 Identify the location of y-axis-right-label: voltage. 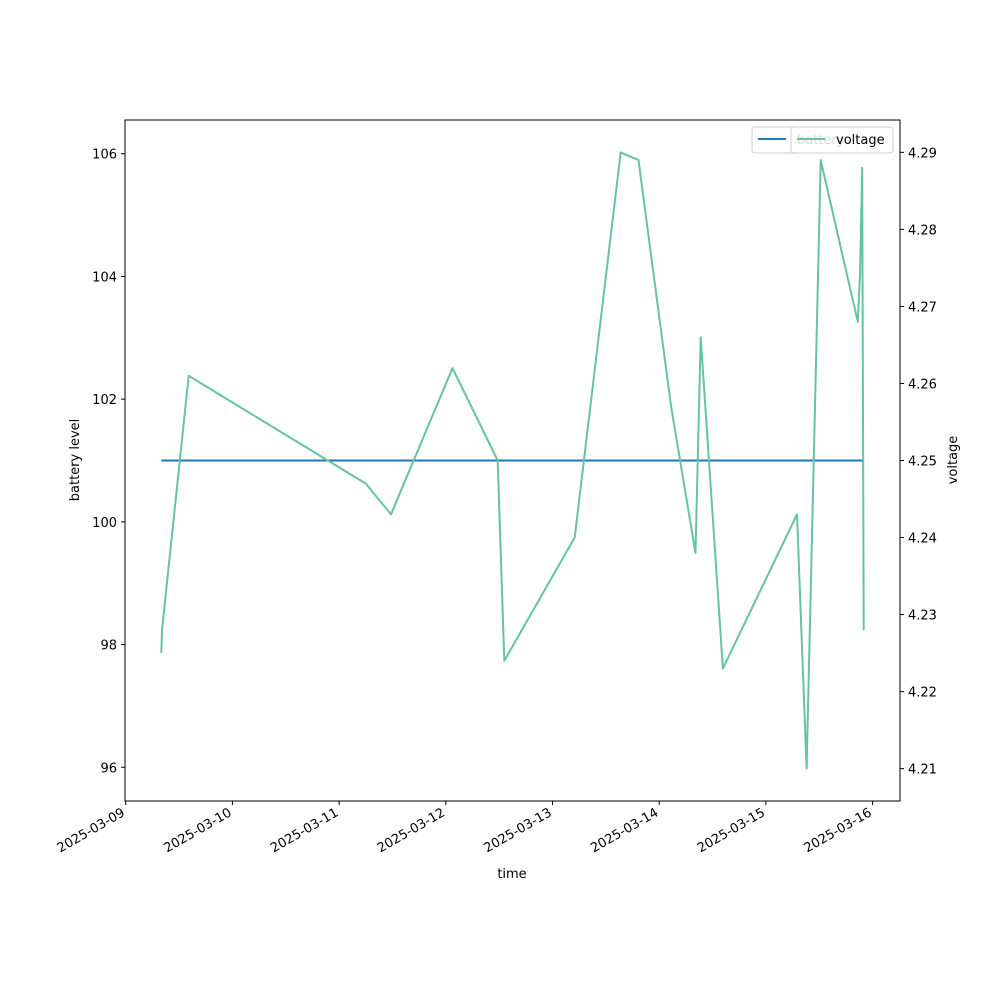
(953, 460).